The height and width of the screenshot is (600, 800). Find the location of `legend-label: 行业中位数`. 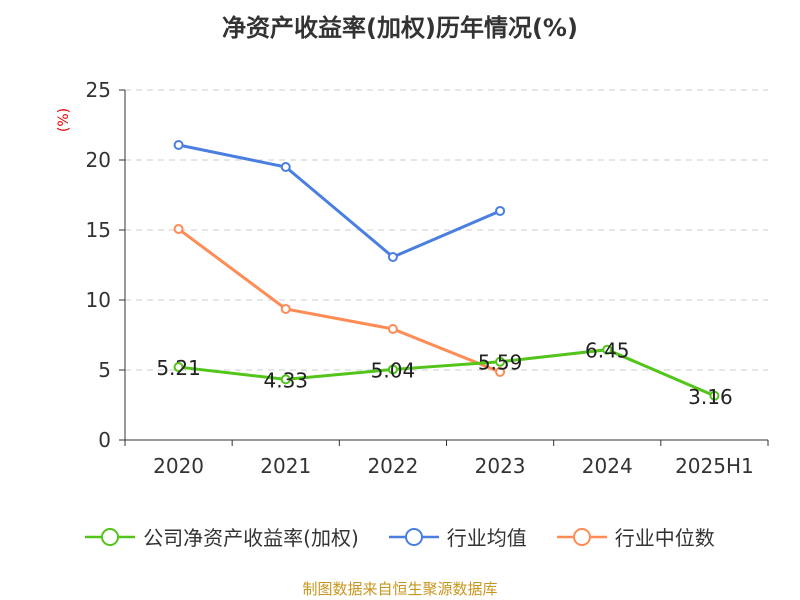

legend-label: 行业中位数 is located at coordinates (664, 538).